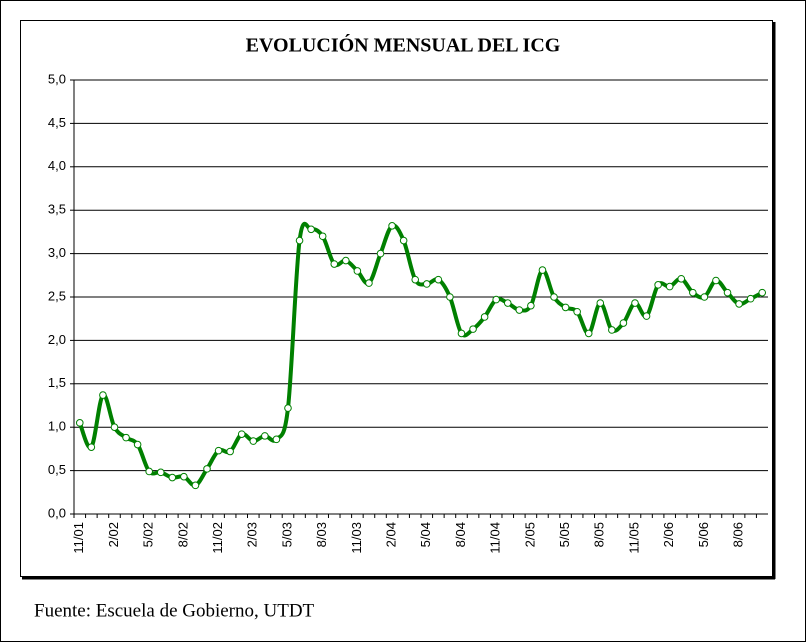 This screenshot has width=806, height=642. I want to click on x-tick-label: 2/04, so click(391, 534).